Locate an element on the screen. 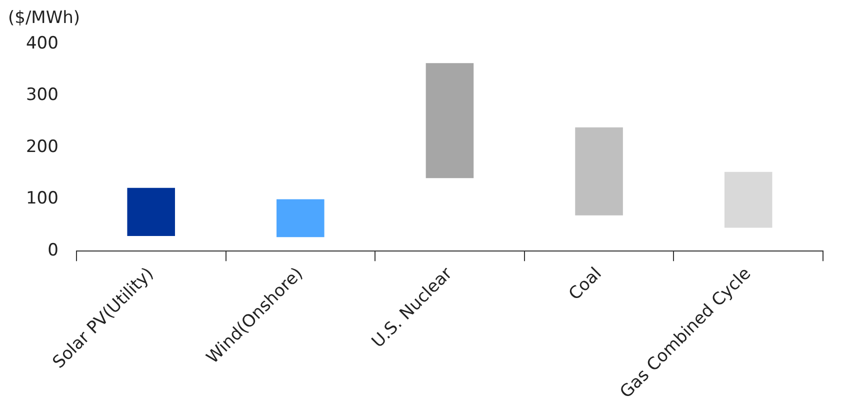 The height and width of the screenshot is (414, 841). y-tick-label: 200 is located at coordinates (42, 146).